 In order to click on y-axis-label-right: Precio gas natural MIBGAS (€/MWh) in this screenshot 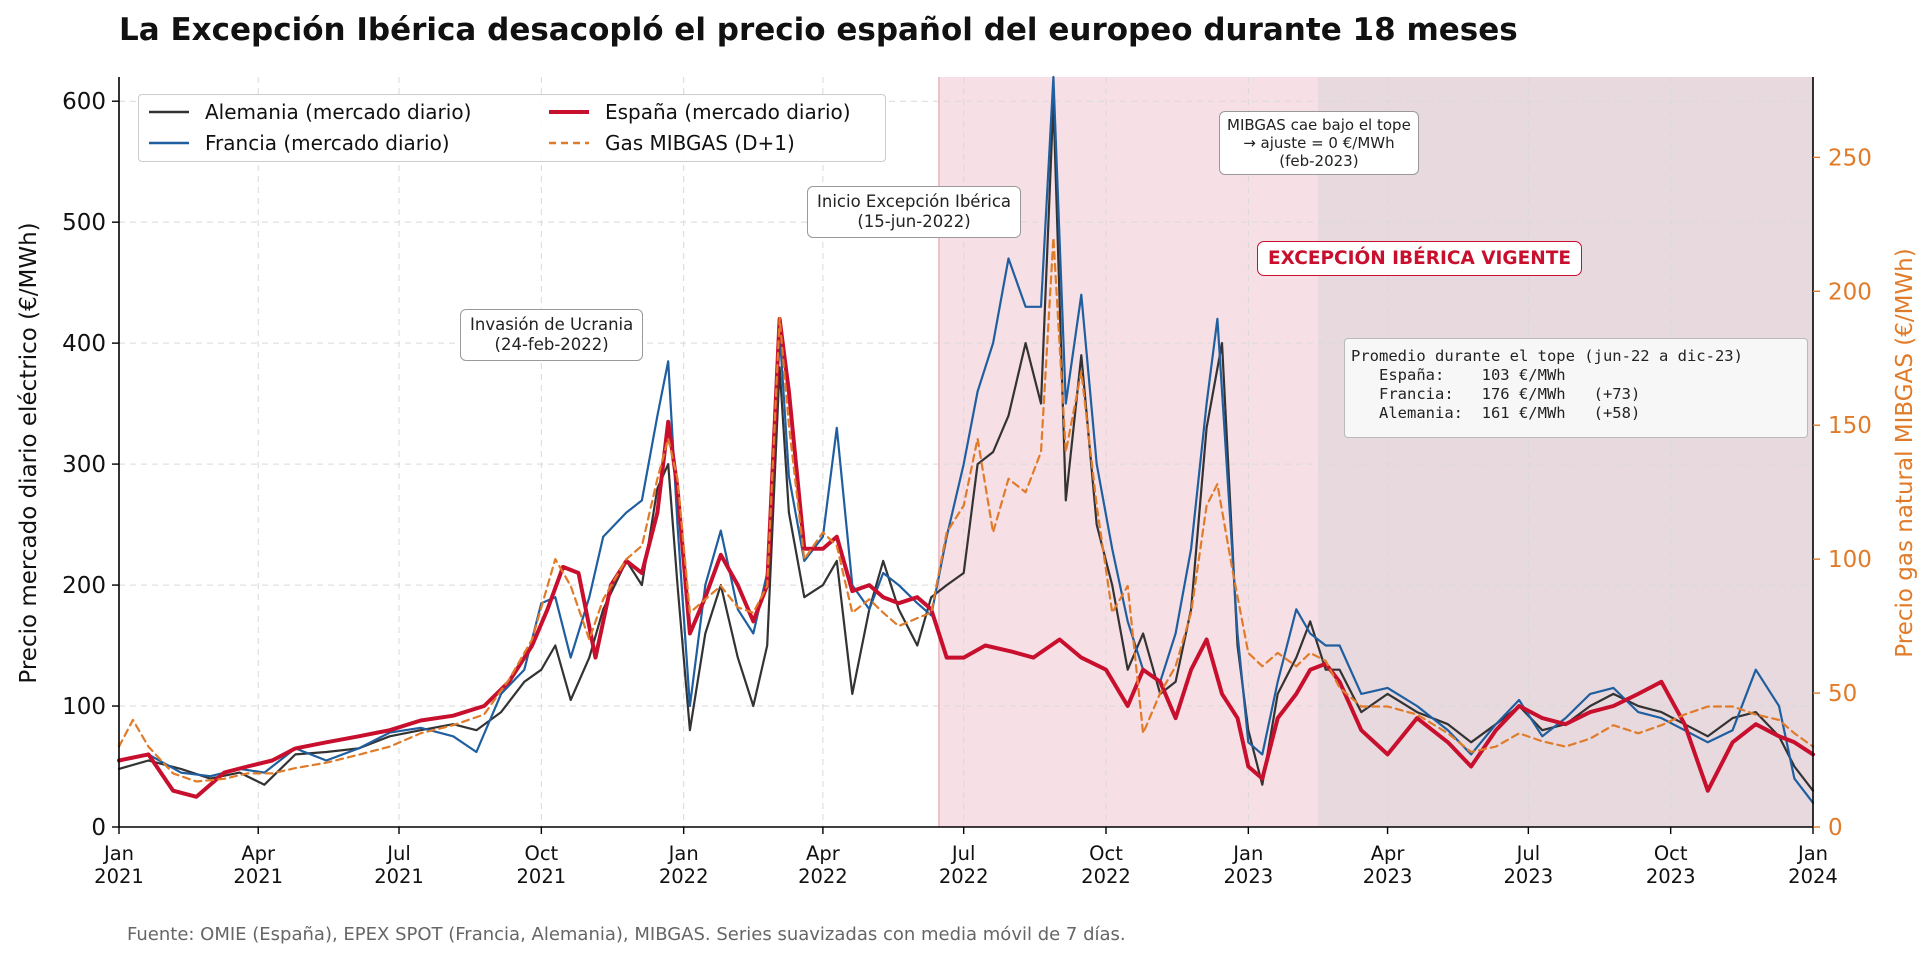, I will do `click(1905, 452)`.